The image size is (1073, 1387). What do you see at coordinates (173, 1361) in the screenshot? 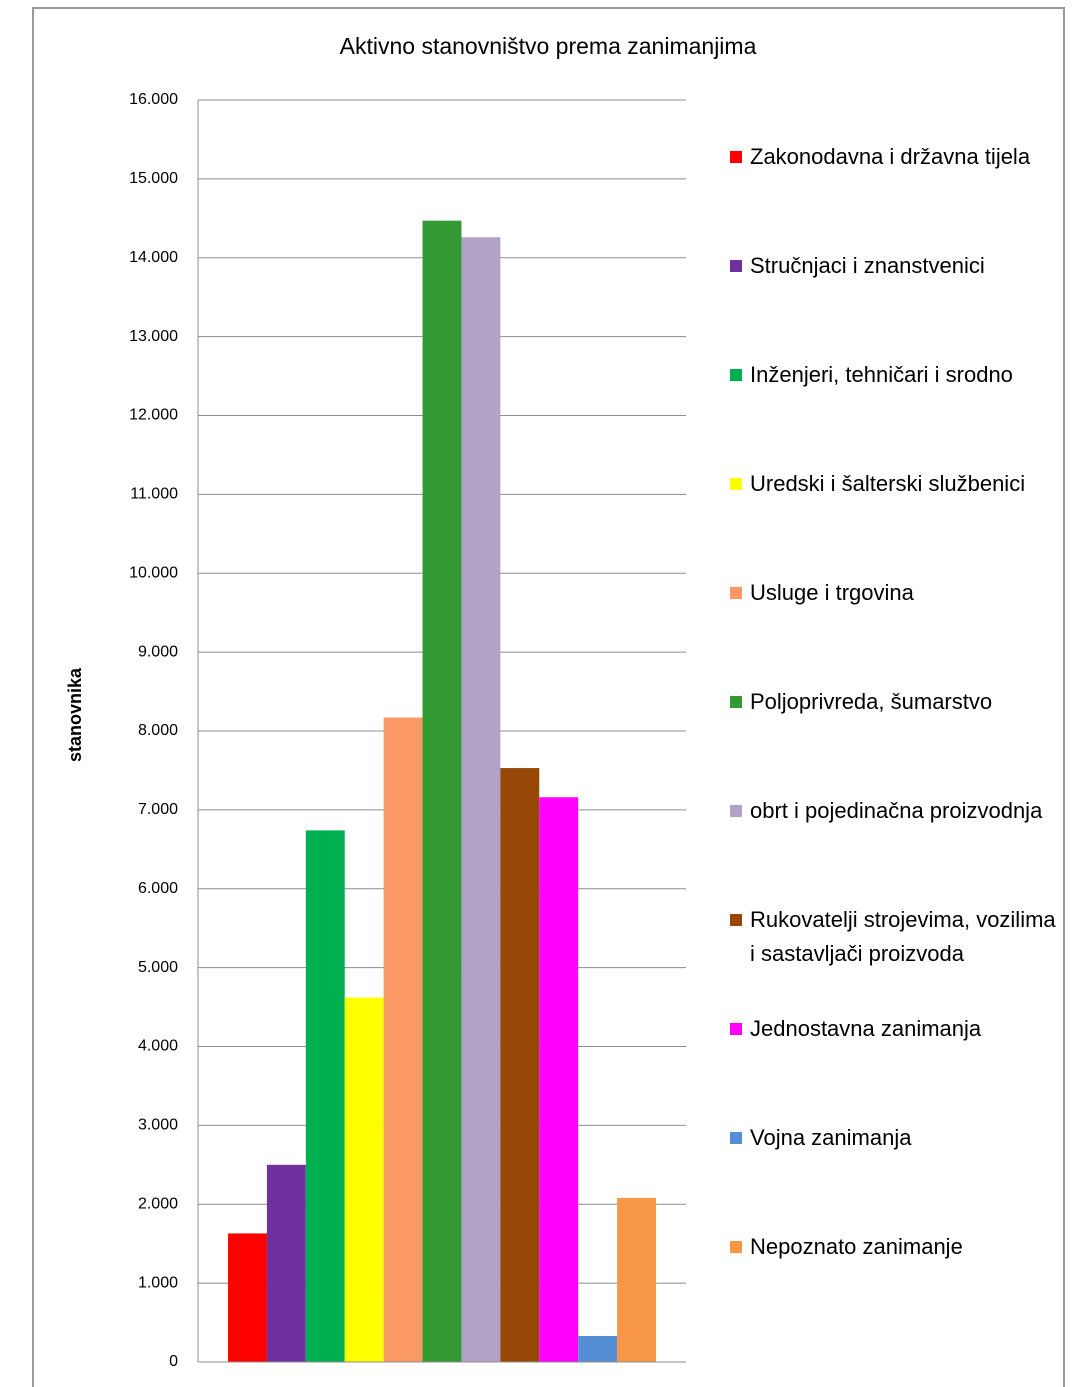
I see `y-tick-label: 0` at bounding box center [173, 1361].